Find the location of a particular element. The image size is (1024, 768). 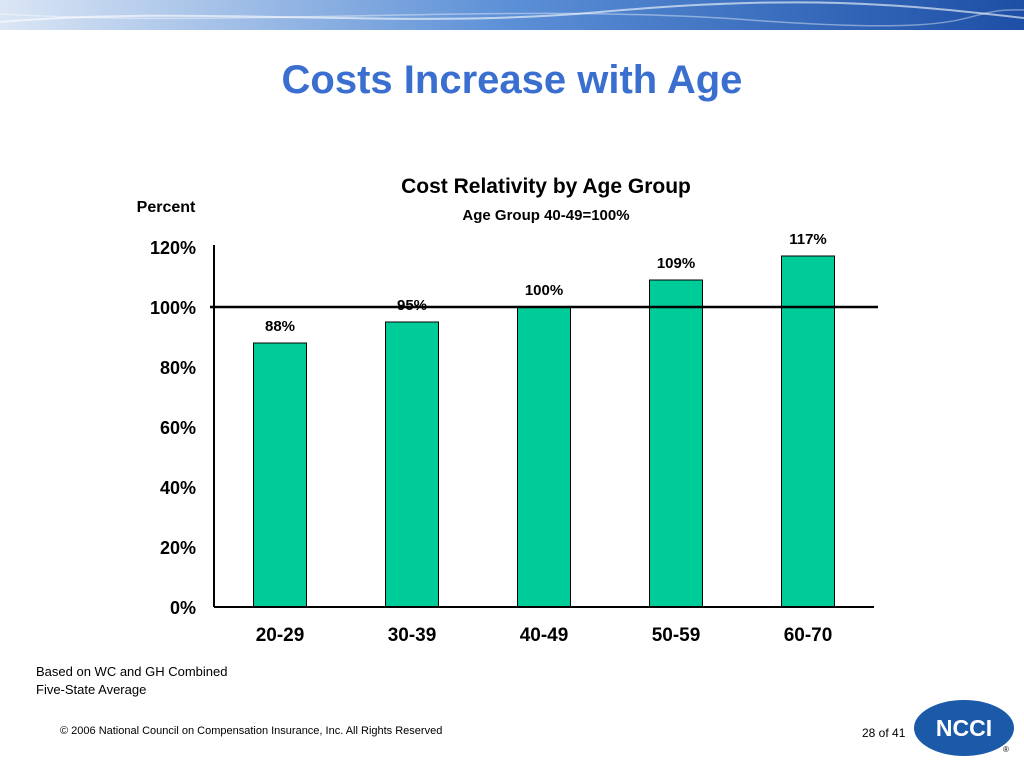

chart-subtitle: Age Group 40-49=100% is located at coordinates (545, 215).